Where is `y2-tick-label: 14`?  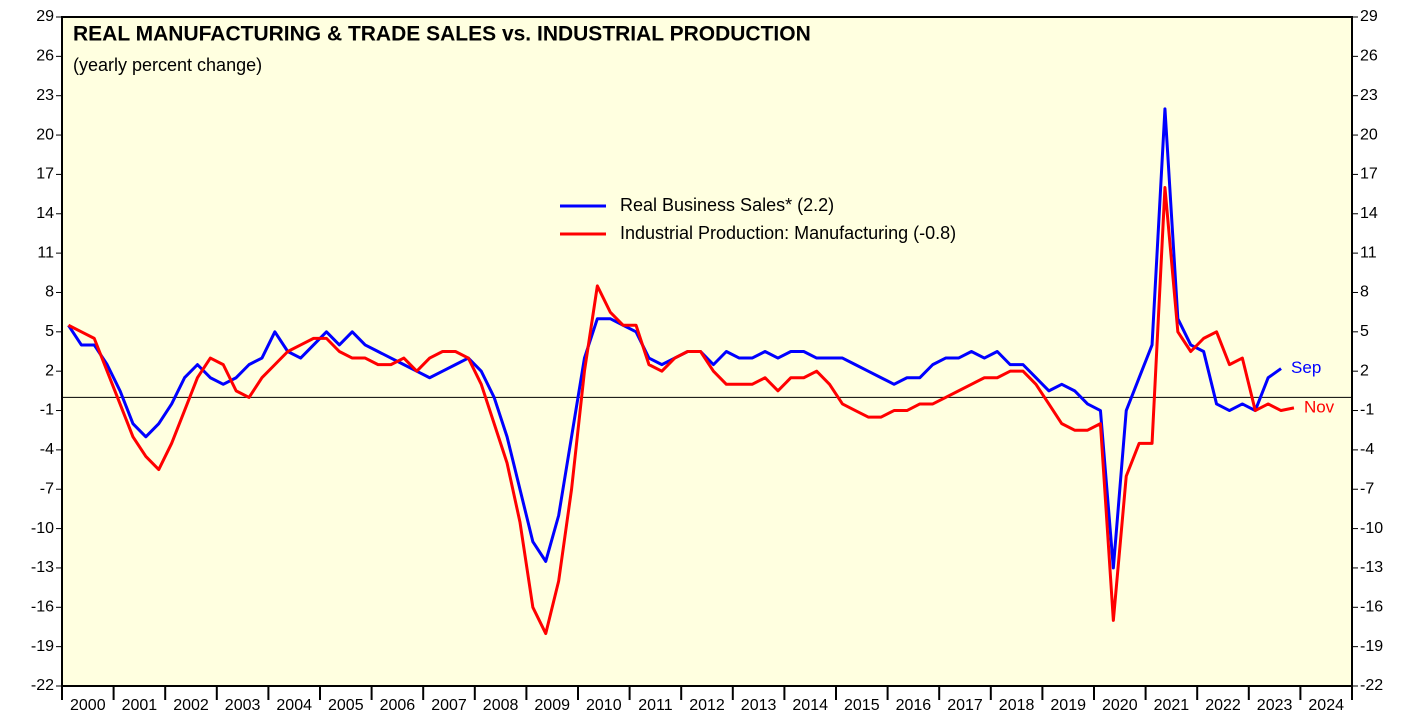 y2-tick-label: 14 is located at coordinates (1369, 213).